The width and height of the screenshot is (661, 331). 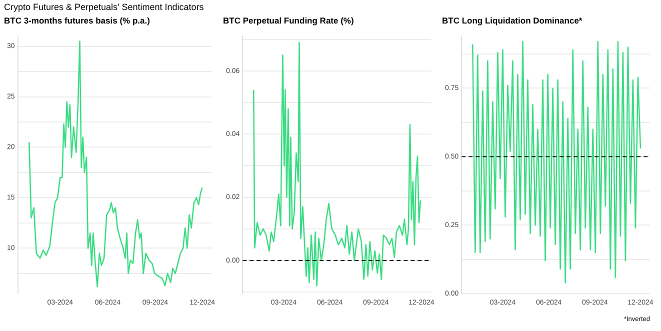 What do you see at coordinates (104, 7) in the screenshot?
I see `chart-title: Crypto Futures & Perpetuals' Sentiment Indicators` at bounding box center [104, 7].